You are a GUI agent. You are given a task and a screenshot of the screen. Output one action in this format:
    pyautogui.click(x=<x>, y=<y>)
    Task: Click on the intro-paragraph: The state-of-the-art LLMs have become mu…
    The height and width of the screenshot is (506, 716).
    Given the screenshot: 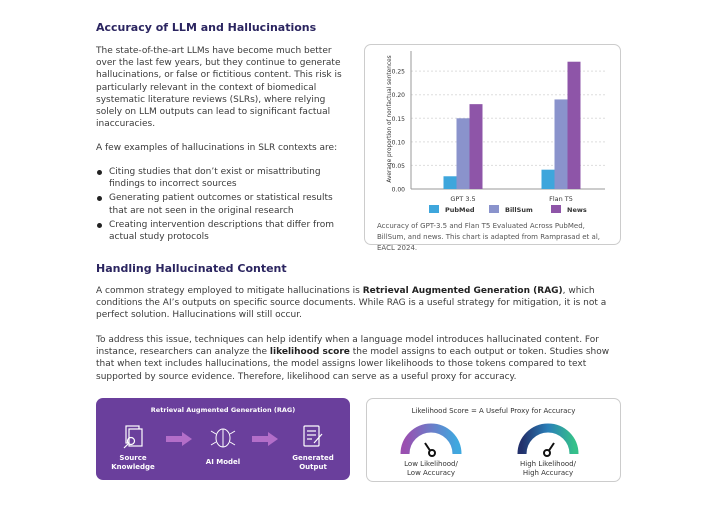 What is the action you would take?
    pyautogui.click(x=219, y=88)
    